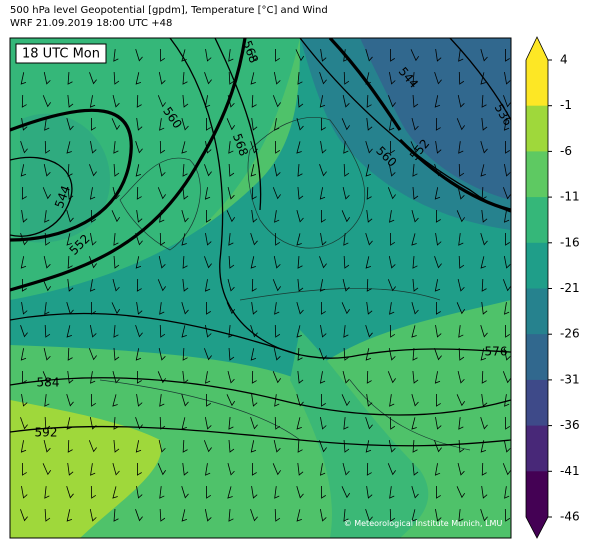 The width and height of the screenshot is (599, 548). Describe the element at coordinates (61, 53) in the screenshot. I see `badge-box` at that location.